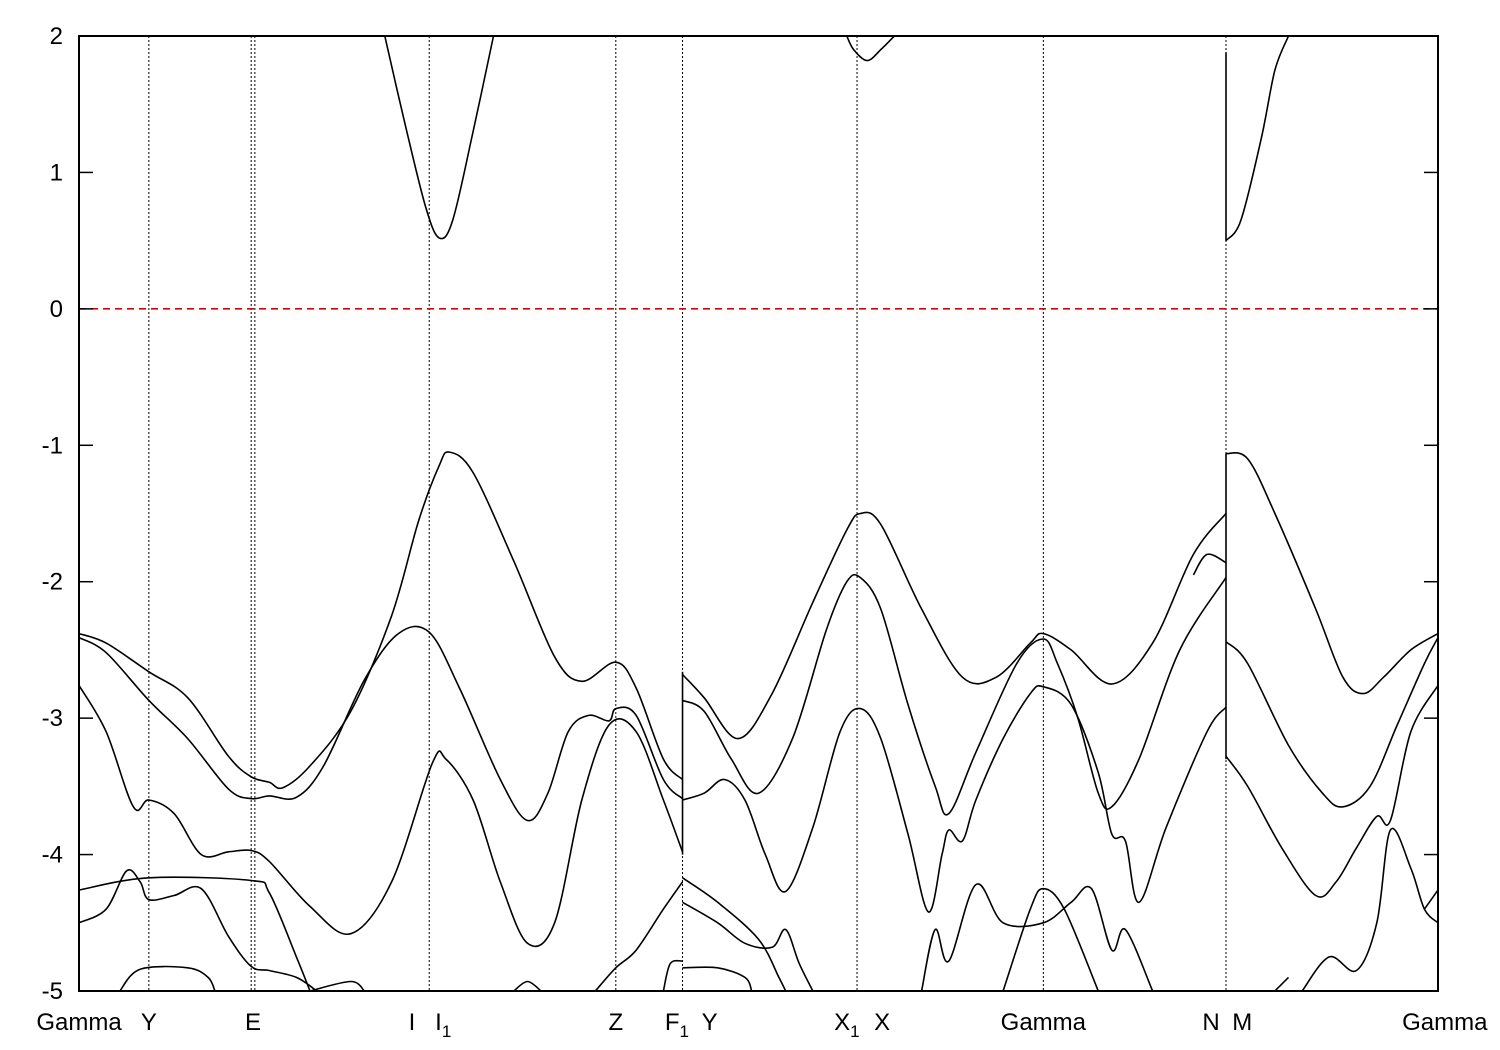 The width and height of the screenshot is (1500, 1050). I want to click on y-tick-label: 2, so click(56, 36).